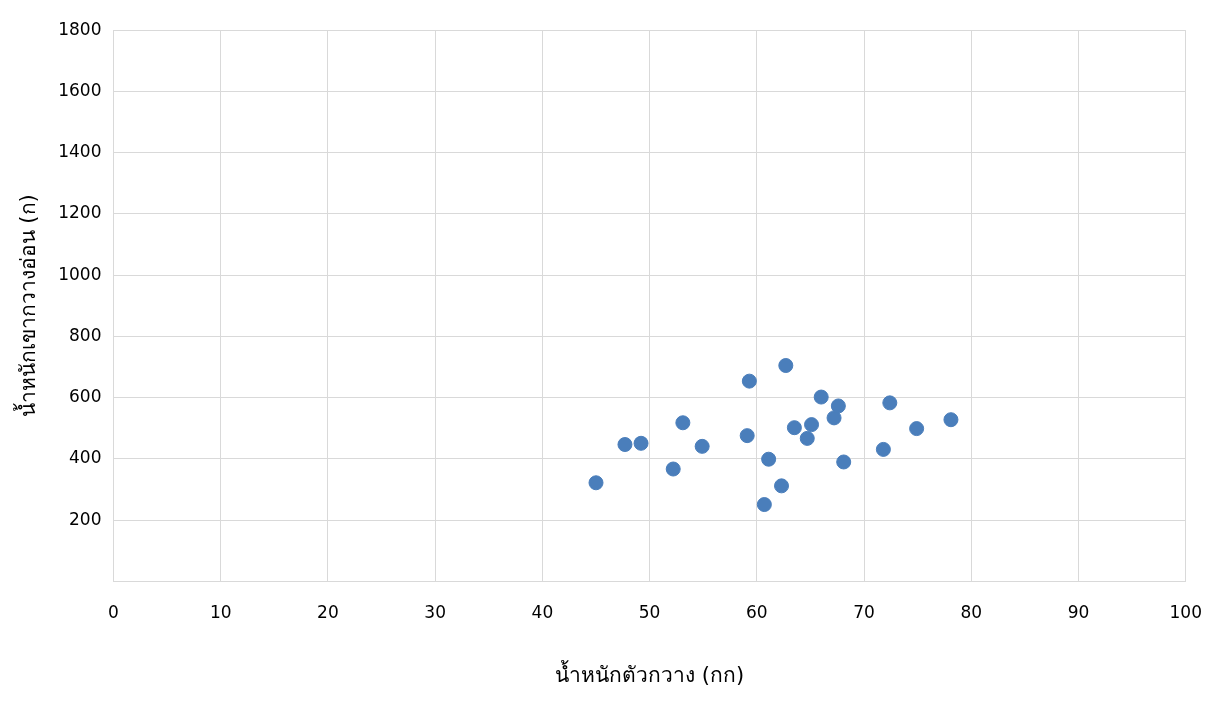 The height and width of the screenshot is (707, 1232). What do you see at coordinates (971, 612) in the screenshot?
I see `x-tick-label: 80` at bounding box center [971, 612].